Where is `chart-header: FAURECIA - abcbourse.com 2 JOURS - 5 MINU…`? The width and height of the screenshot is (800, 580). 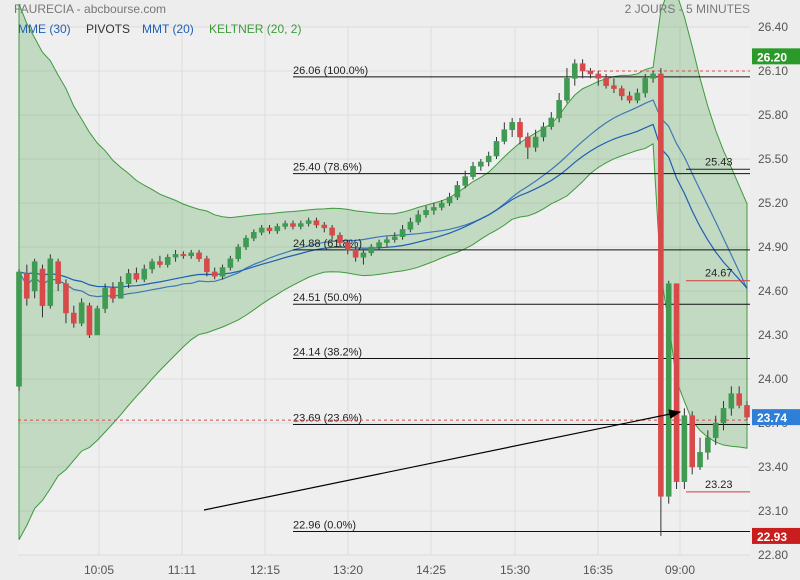
chart-header: FAURECIA - abcbourse.com 2 JOURS - 5 MINU… is located at coordinates (382, 19).